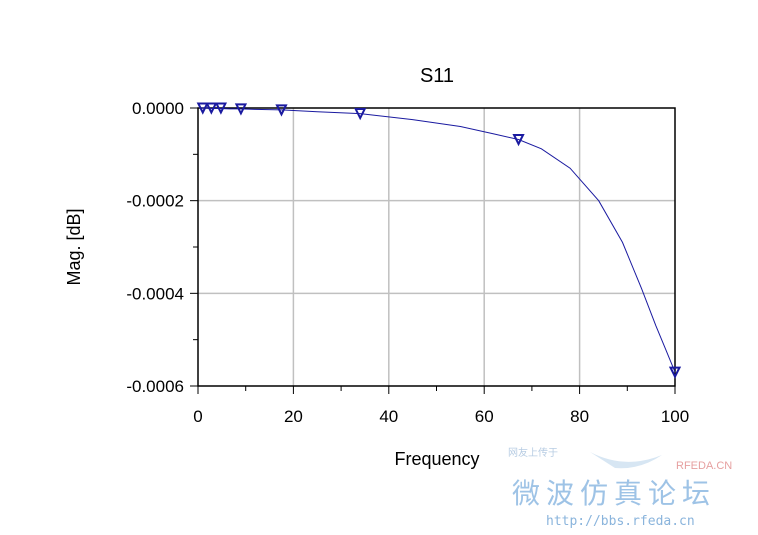 Image resolution: width=758 pixels, height=535 pixels. Describe the element at coordinates (155, 386) in the screenshot. I see `y-tick-label: -0.0006` at that location.